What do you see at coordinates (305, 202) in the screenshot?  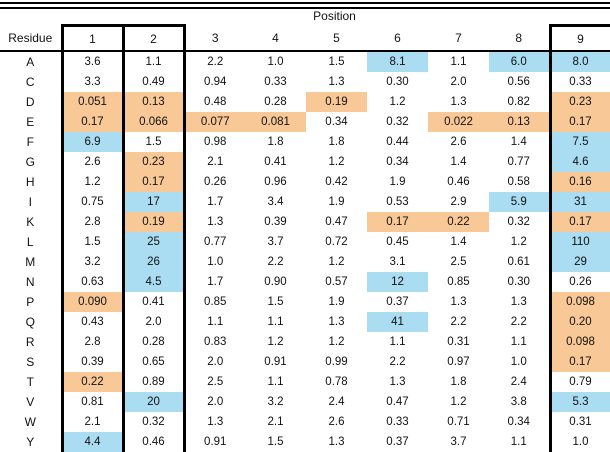 I see `table-row: I 0.75 17 1.7 3.4 1.9 0.53 2.9 5.9 31` at bounding box center [305, 202].